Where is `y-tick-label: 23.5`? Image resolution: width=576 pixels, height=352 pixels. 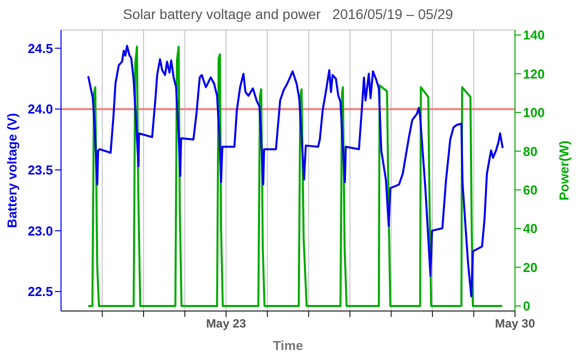
y-tick-label: 23.5 is located at coordinates (40, 170).